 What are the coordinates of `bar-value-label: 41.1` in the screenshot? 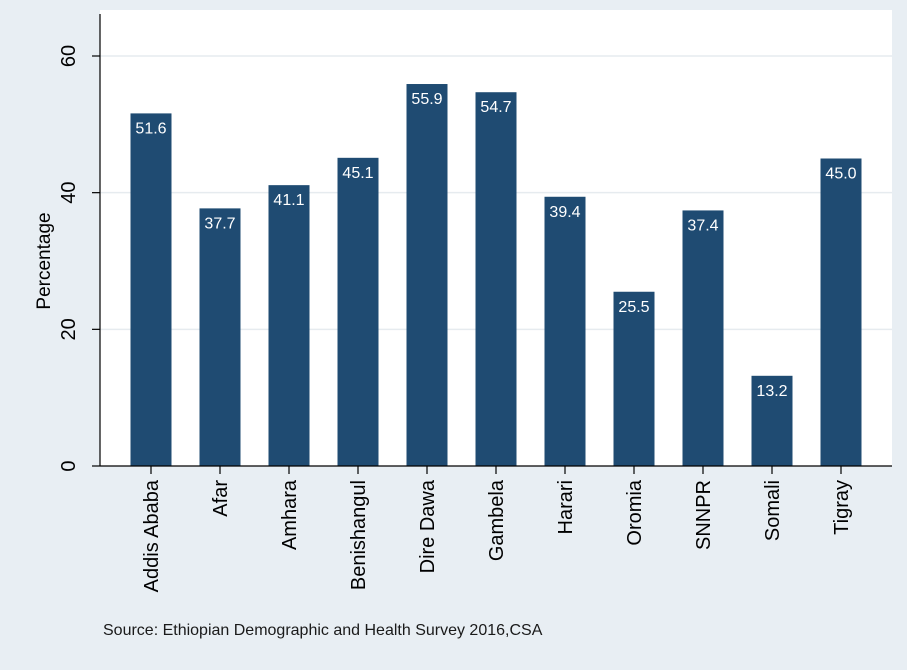 It's located at (288, 200).